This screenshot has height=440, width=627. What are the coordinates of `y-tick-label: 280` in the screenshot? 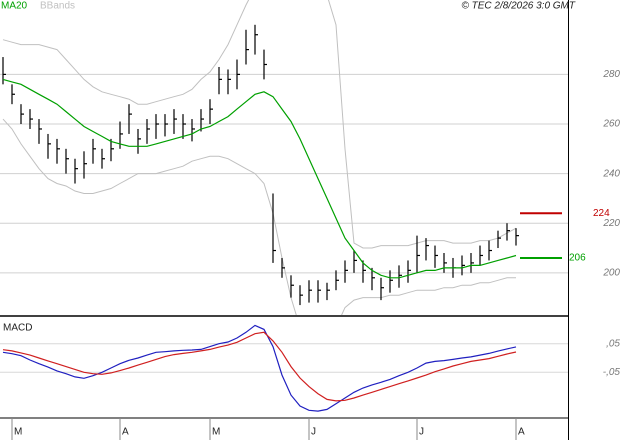 It's located at (611, 74).